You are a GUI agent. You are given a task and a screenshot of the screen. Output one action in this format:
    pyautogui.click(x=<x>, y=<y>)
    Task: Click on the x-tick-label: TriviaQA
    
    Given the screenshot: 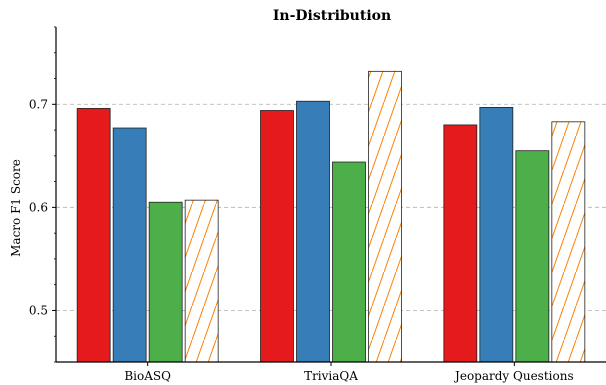 What is the action you would take?
    pyautogui.click(x=331, y=376)
    